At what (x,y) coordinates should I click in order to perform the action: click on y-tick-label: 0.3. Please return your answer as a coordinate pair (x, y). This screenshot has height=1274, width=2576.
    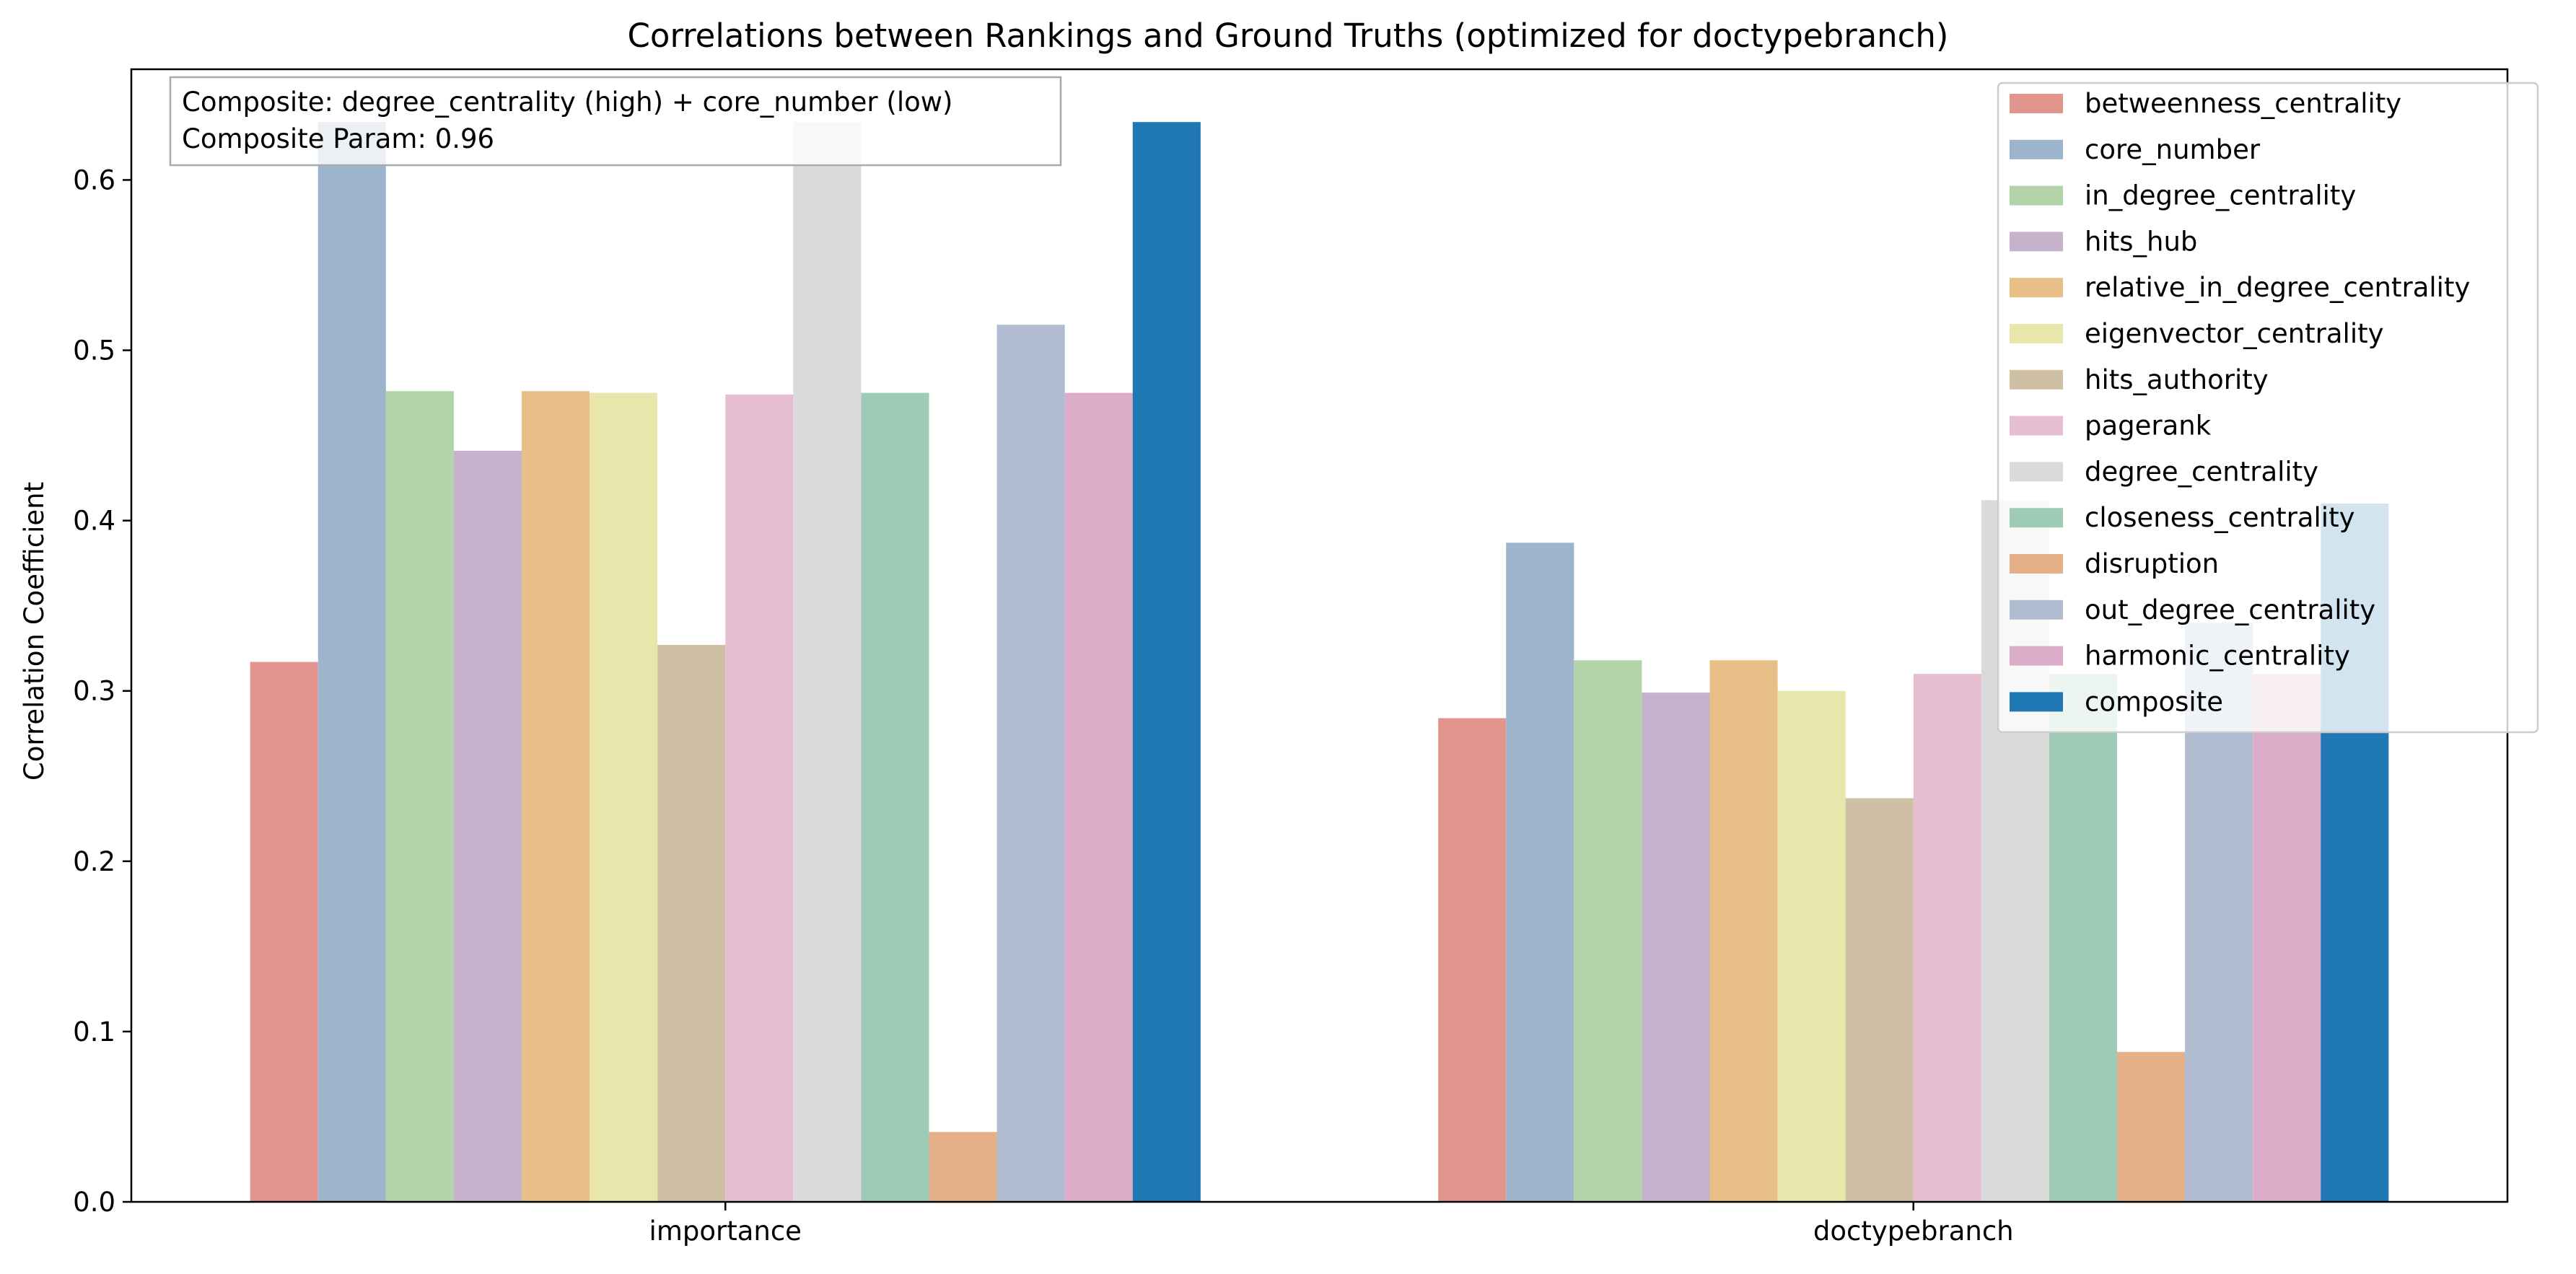
    Looking at the image, I should click on (94, 692).